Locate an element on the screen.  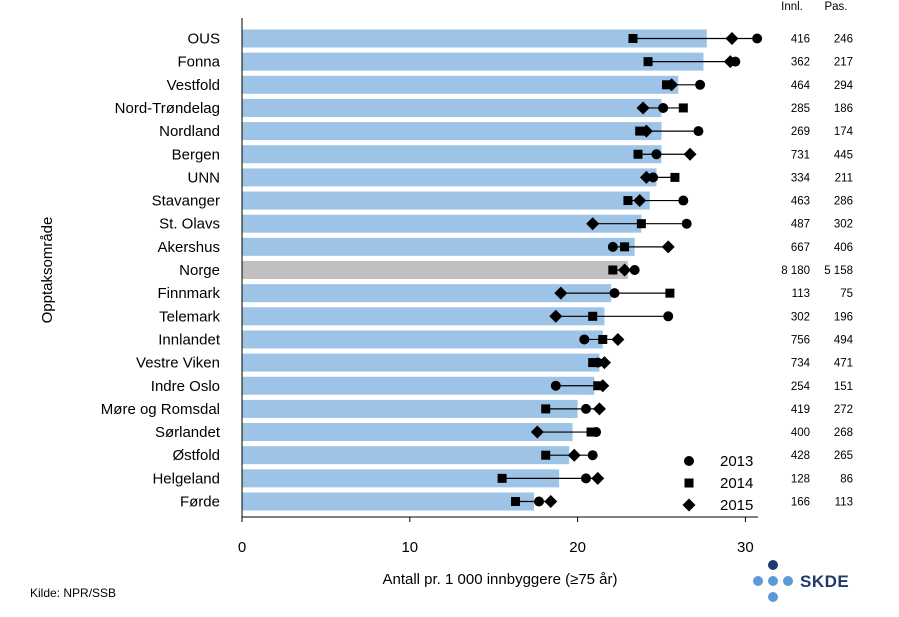
innl-value-bergen: 731 is located at coordinates (800, 155).